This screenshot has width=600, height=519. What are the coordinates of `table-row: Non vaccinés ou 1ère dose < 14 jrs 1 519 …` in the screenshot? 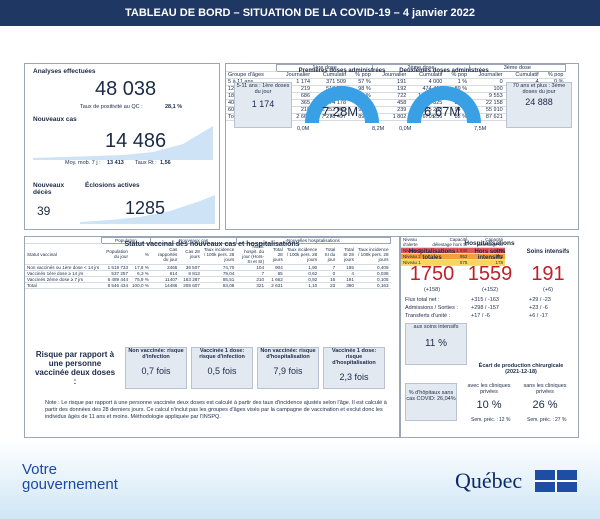 It's located at (208, 267).